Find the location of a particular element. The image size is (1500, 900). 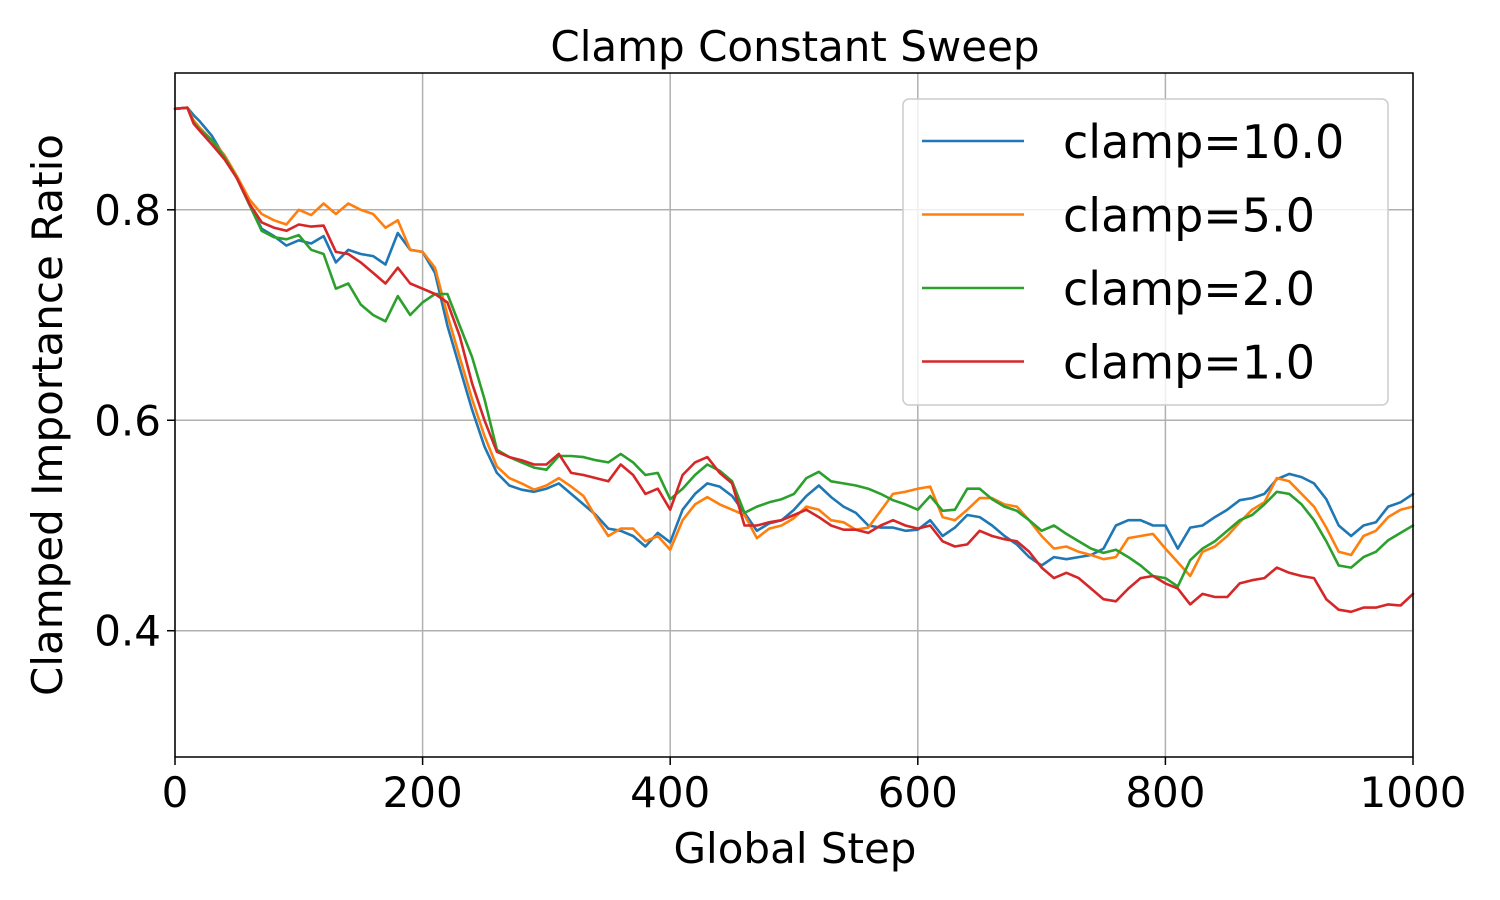

x-tick-label: 800 is located at coordinates (1165, 792).